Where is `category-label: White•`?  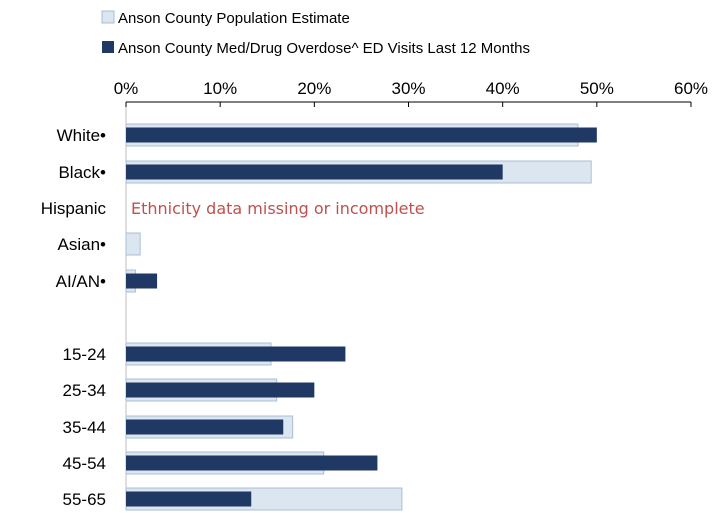 category-label: White• is located at coordinates (81, 135).